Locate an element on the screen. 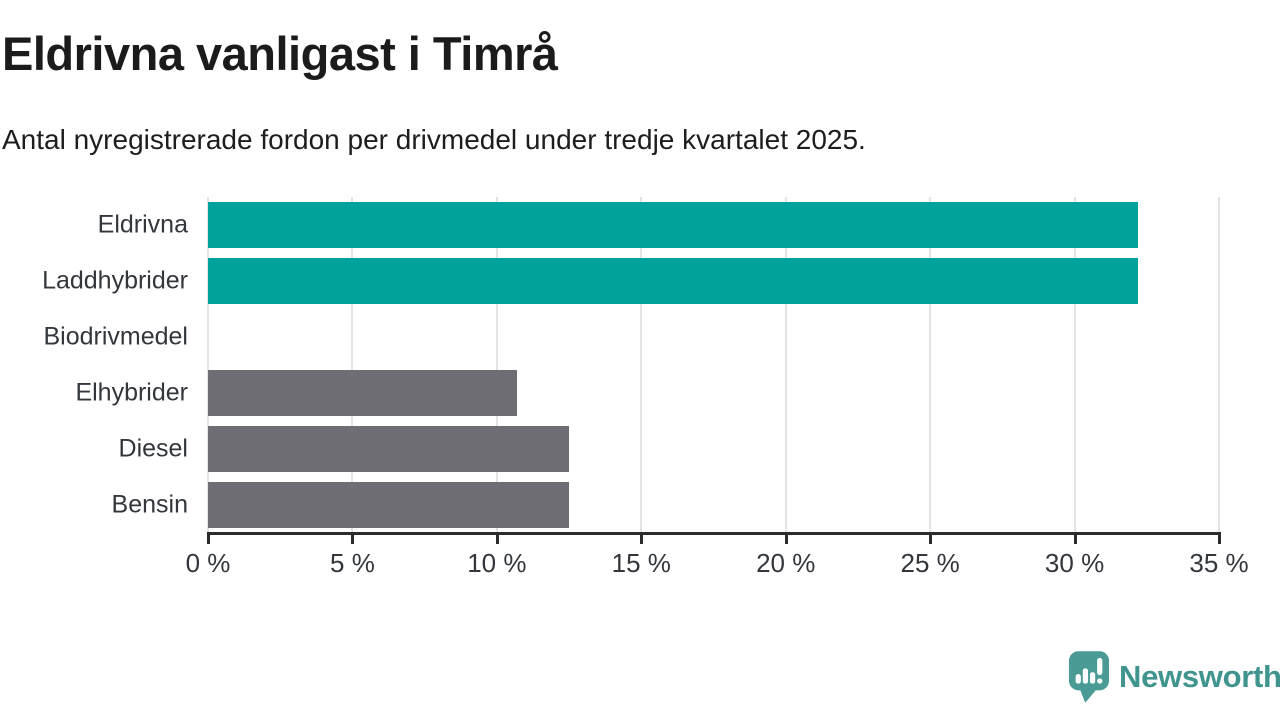 This screenshot has width=1280, height=720. axis-tick-label: 25 % is located at coordinates (930, 563).